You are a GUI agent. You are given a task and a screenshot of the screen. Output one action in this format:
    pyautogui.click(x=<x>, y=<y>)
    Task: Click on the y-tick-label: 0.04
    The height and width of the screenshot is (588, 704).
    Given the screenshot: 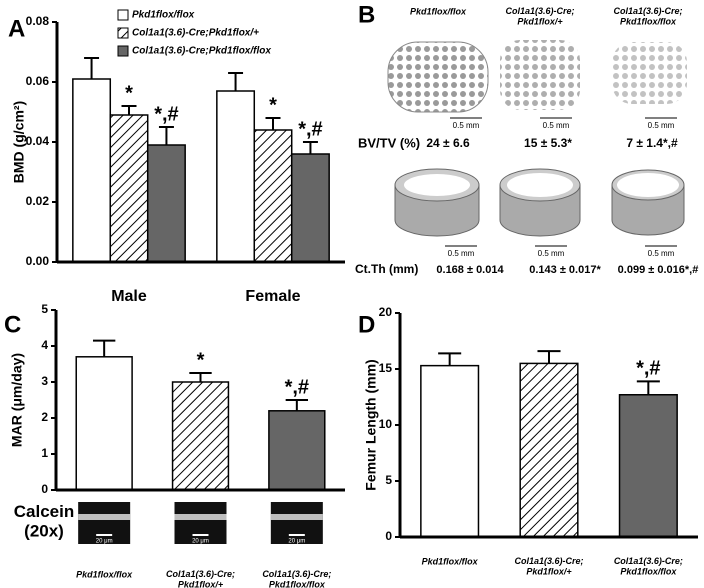 What is the action you would take?
    pyautogui.click(x=38, y=141)
    